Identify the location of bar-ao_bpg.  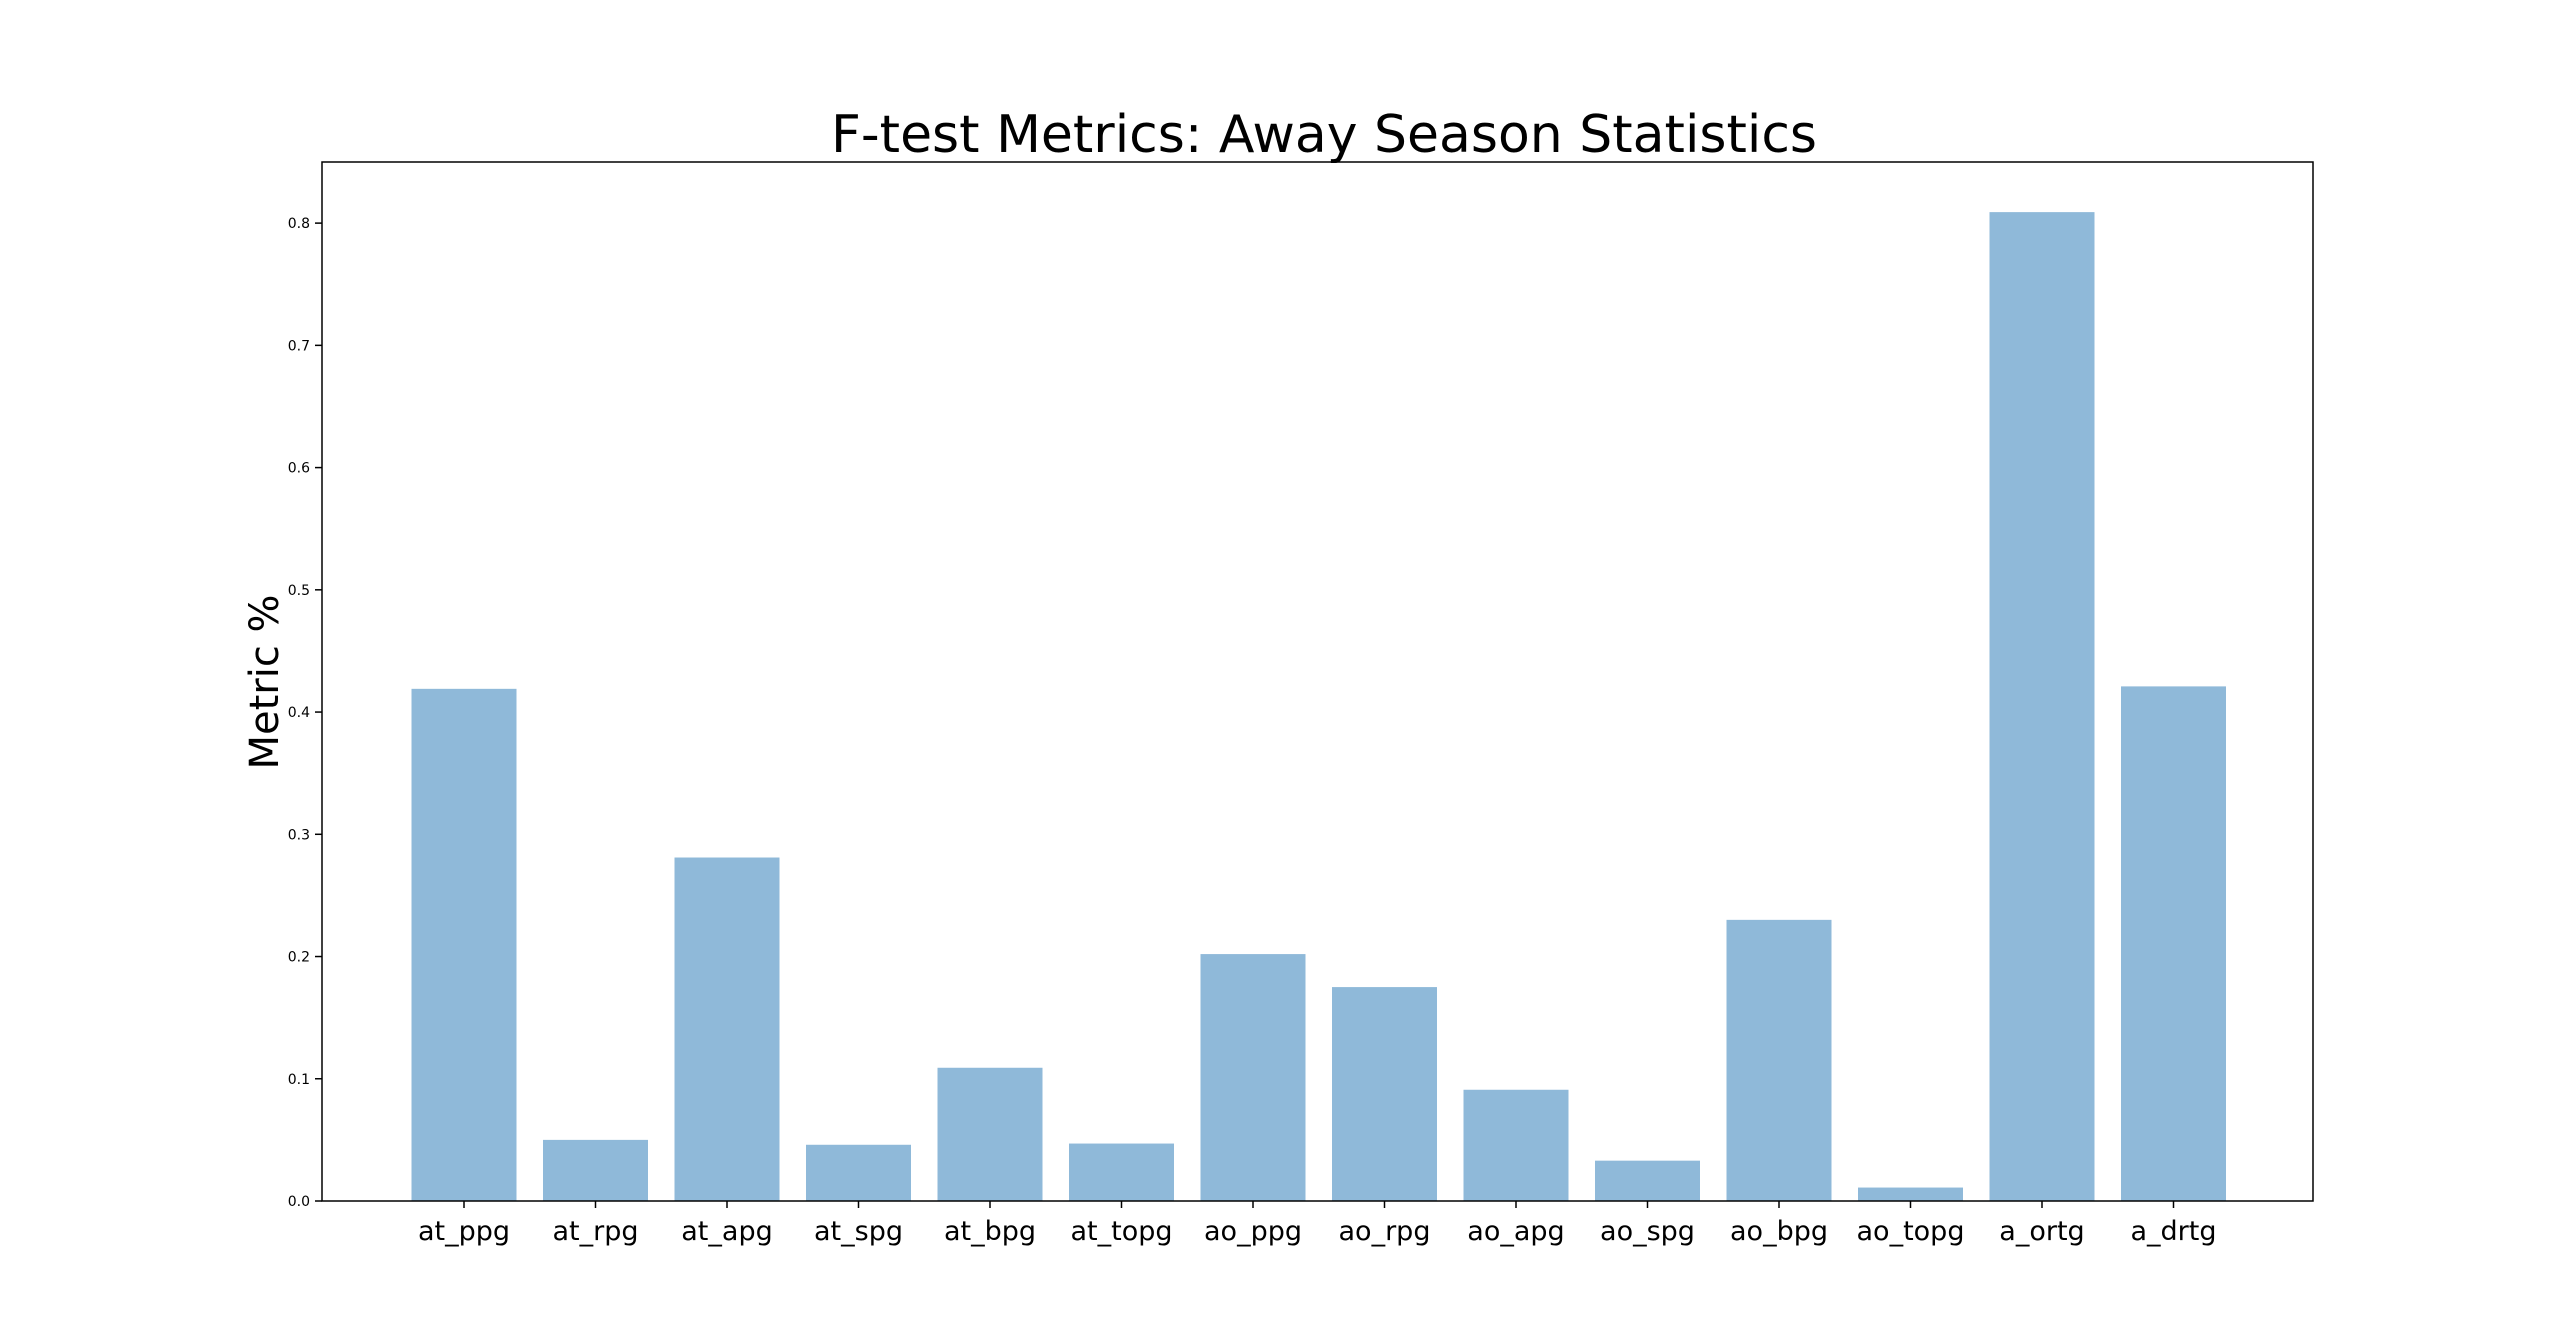
(1779, 1060).